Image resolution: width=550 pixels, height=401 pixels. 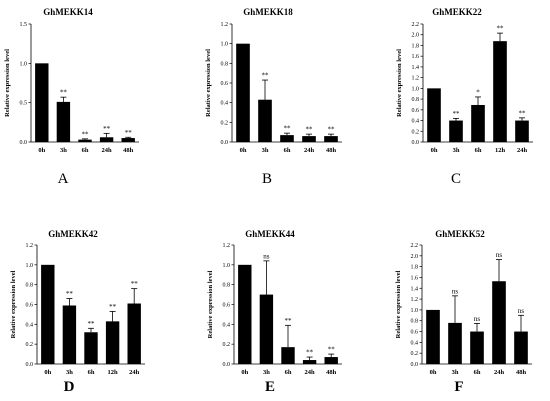 What do you see at coordinates (73, 234) in the screenshot?
I see `chart-title: GhMEKK42` at bounding box center [73, 234].